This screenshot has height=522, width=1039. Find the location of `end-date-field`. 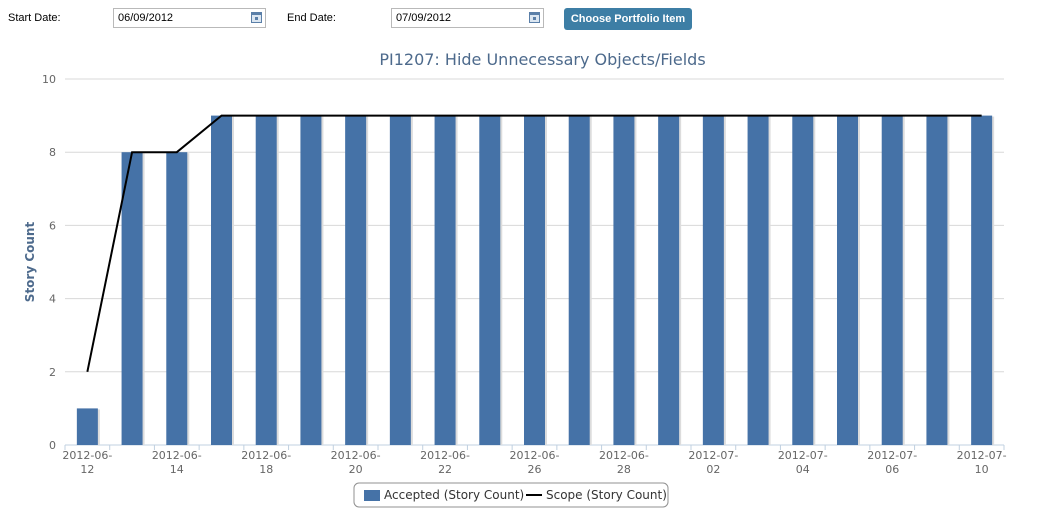

end-date-field is located at coordinates (467, 18).